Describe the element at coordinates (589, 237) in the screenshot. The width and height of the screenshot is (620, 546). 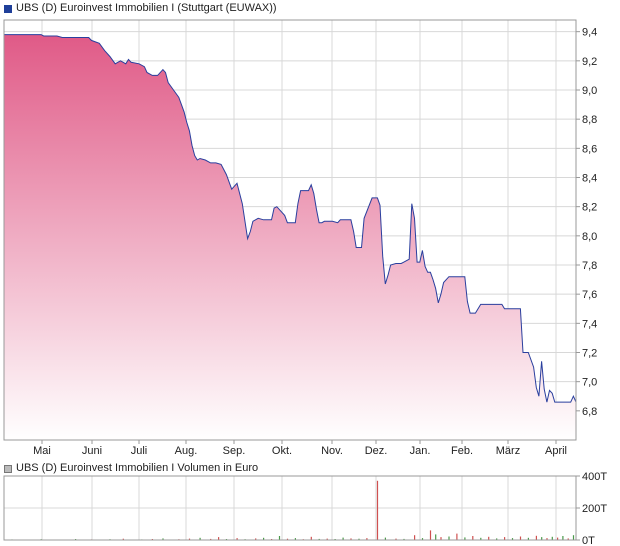
I see `price-y-tick-label: 8,0` at that location.